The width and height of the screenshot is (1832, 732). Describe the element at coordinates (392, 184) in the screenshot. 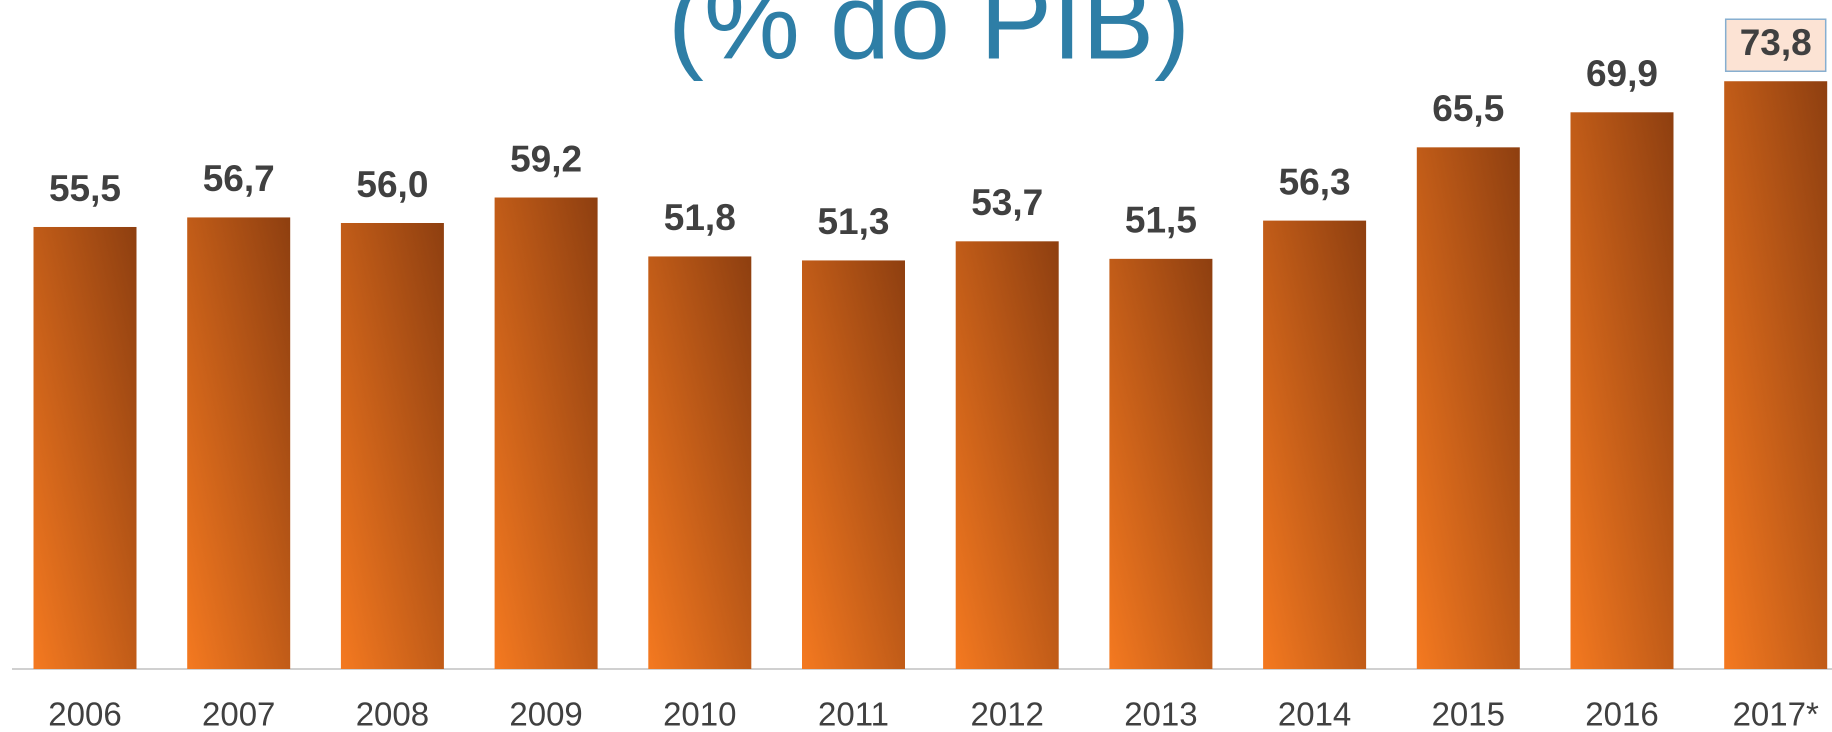

I see `value-label: 56,0` at that location.